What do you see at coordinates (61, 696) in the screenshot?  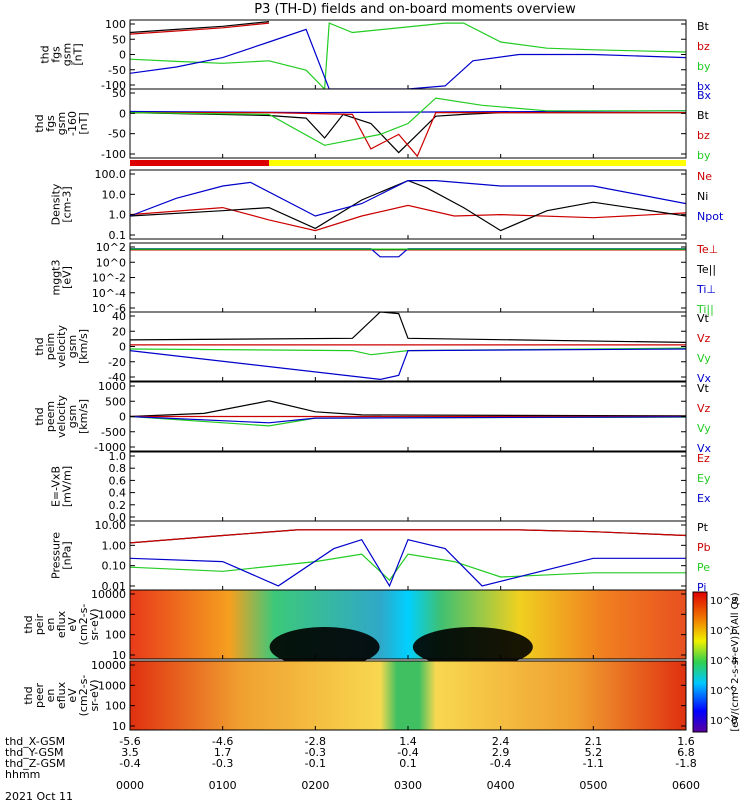 I see `y-axis-label: thdpeerenefluxeV(cm2-s-sr-eV)` at bounding box center [61, 696].